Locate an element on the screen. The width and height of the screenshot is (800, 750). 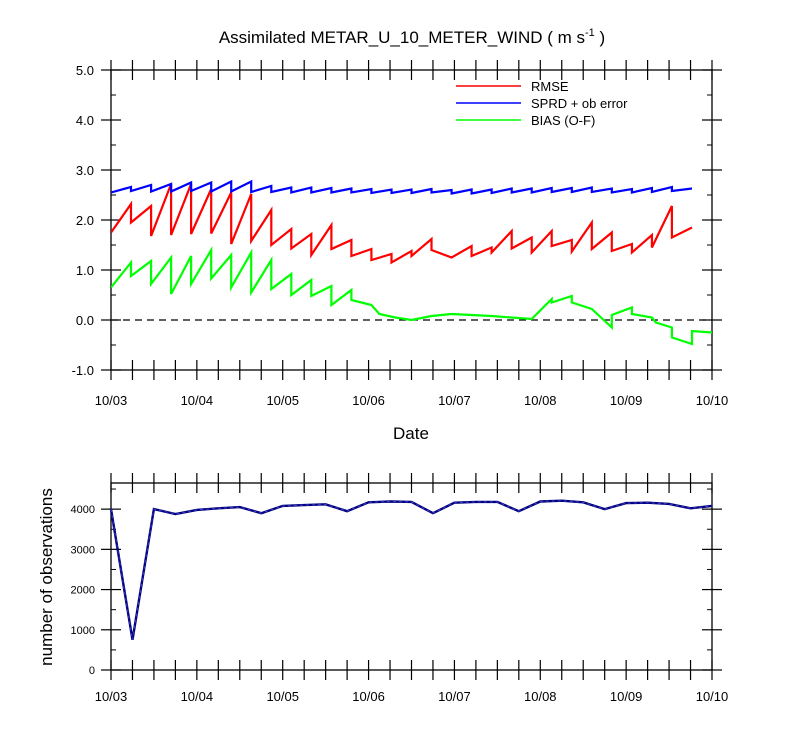
y-tick-label: 3000 is located at coordinates (83, 550).